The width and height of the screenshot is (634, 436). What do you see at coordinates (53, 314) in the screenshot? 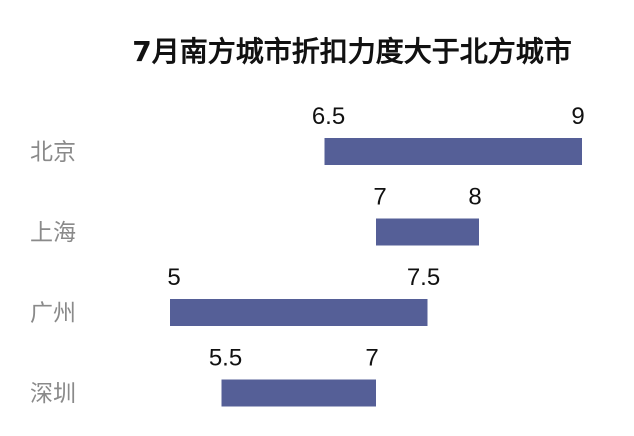
I see `category-label: 广州` at bounding box center [53, 314].